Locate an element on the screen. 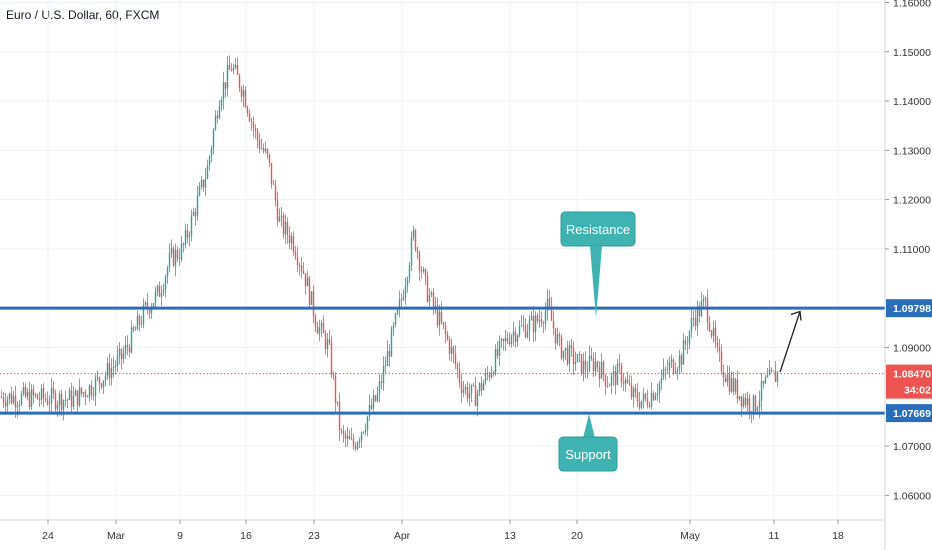  callout-resistance-label: Resistance is located at coordinates (598, 229).